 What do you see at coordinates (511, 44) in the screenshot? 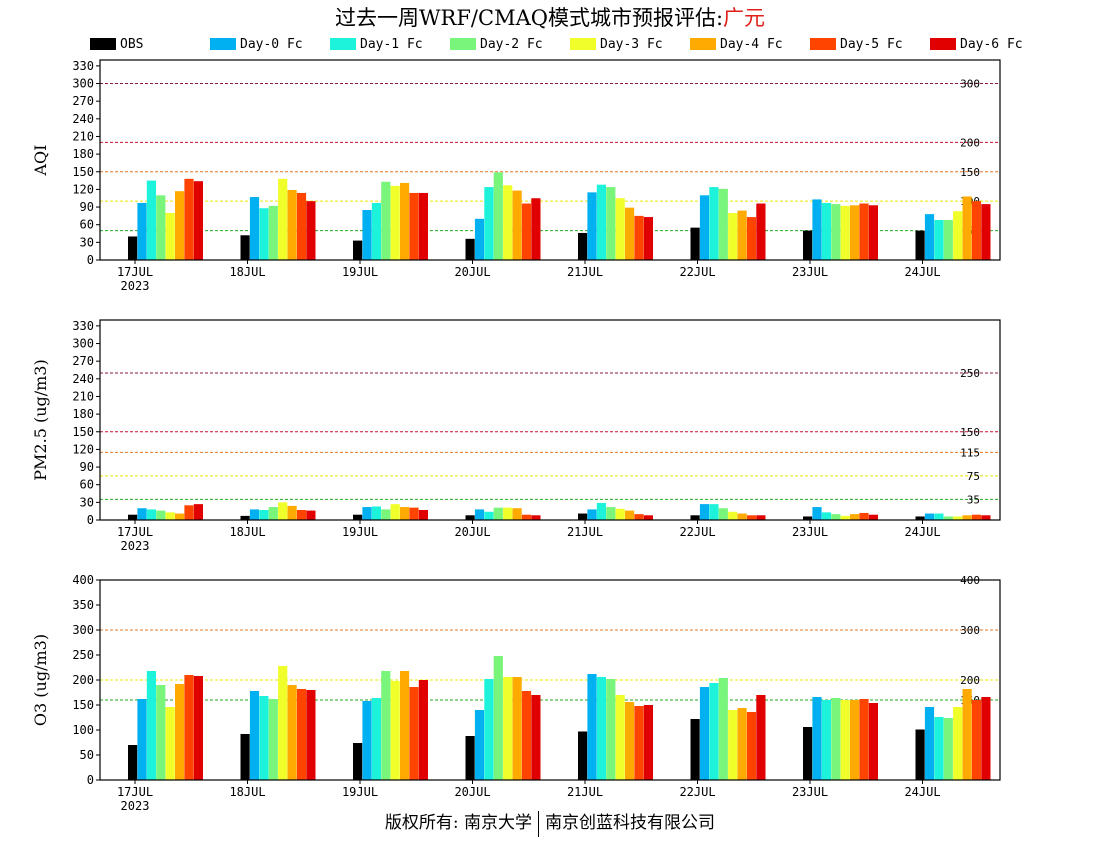
I see `legend-label: Day-2 Fc` at bounding box center [511, 44].